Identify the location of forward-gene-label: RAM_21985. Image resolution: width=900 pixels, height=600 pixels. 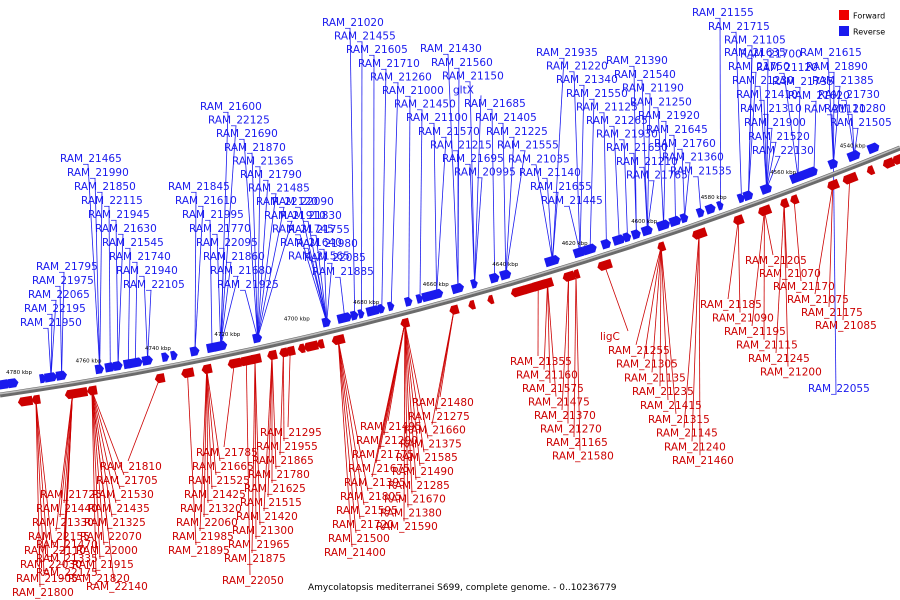
(203, 537).